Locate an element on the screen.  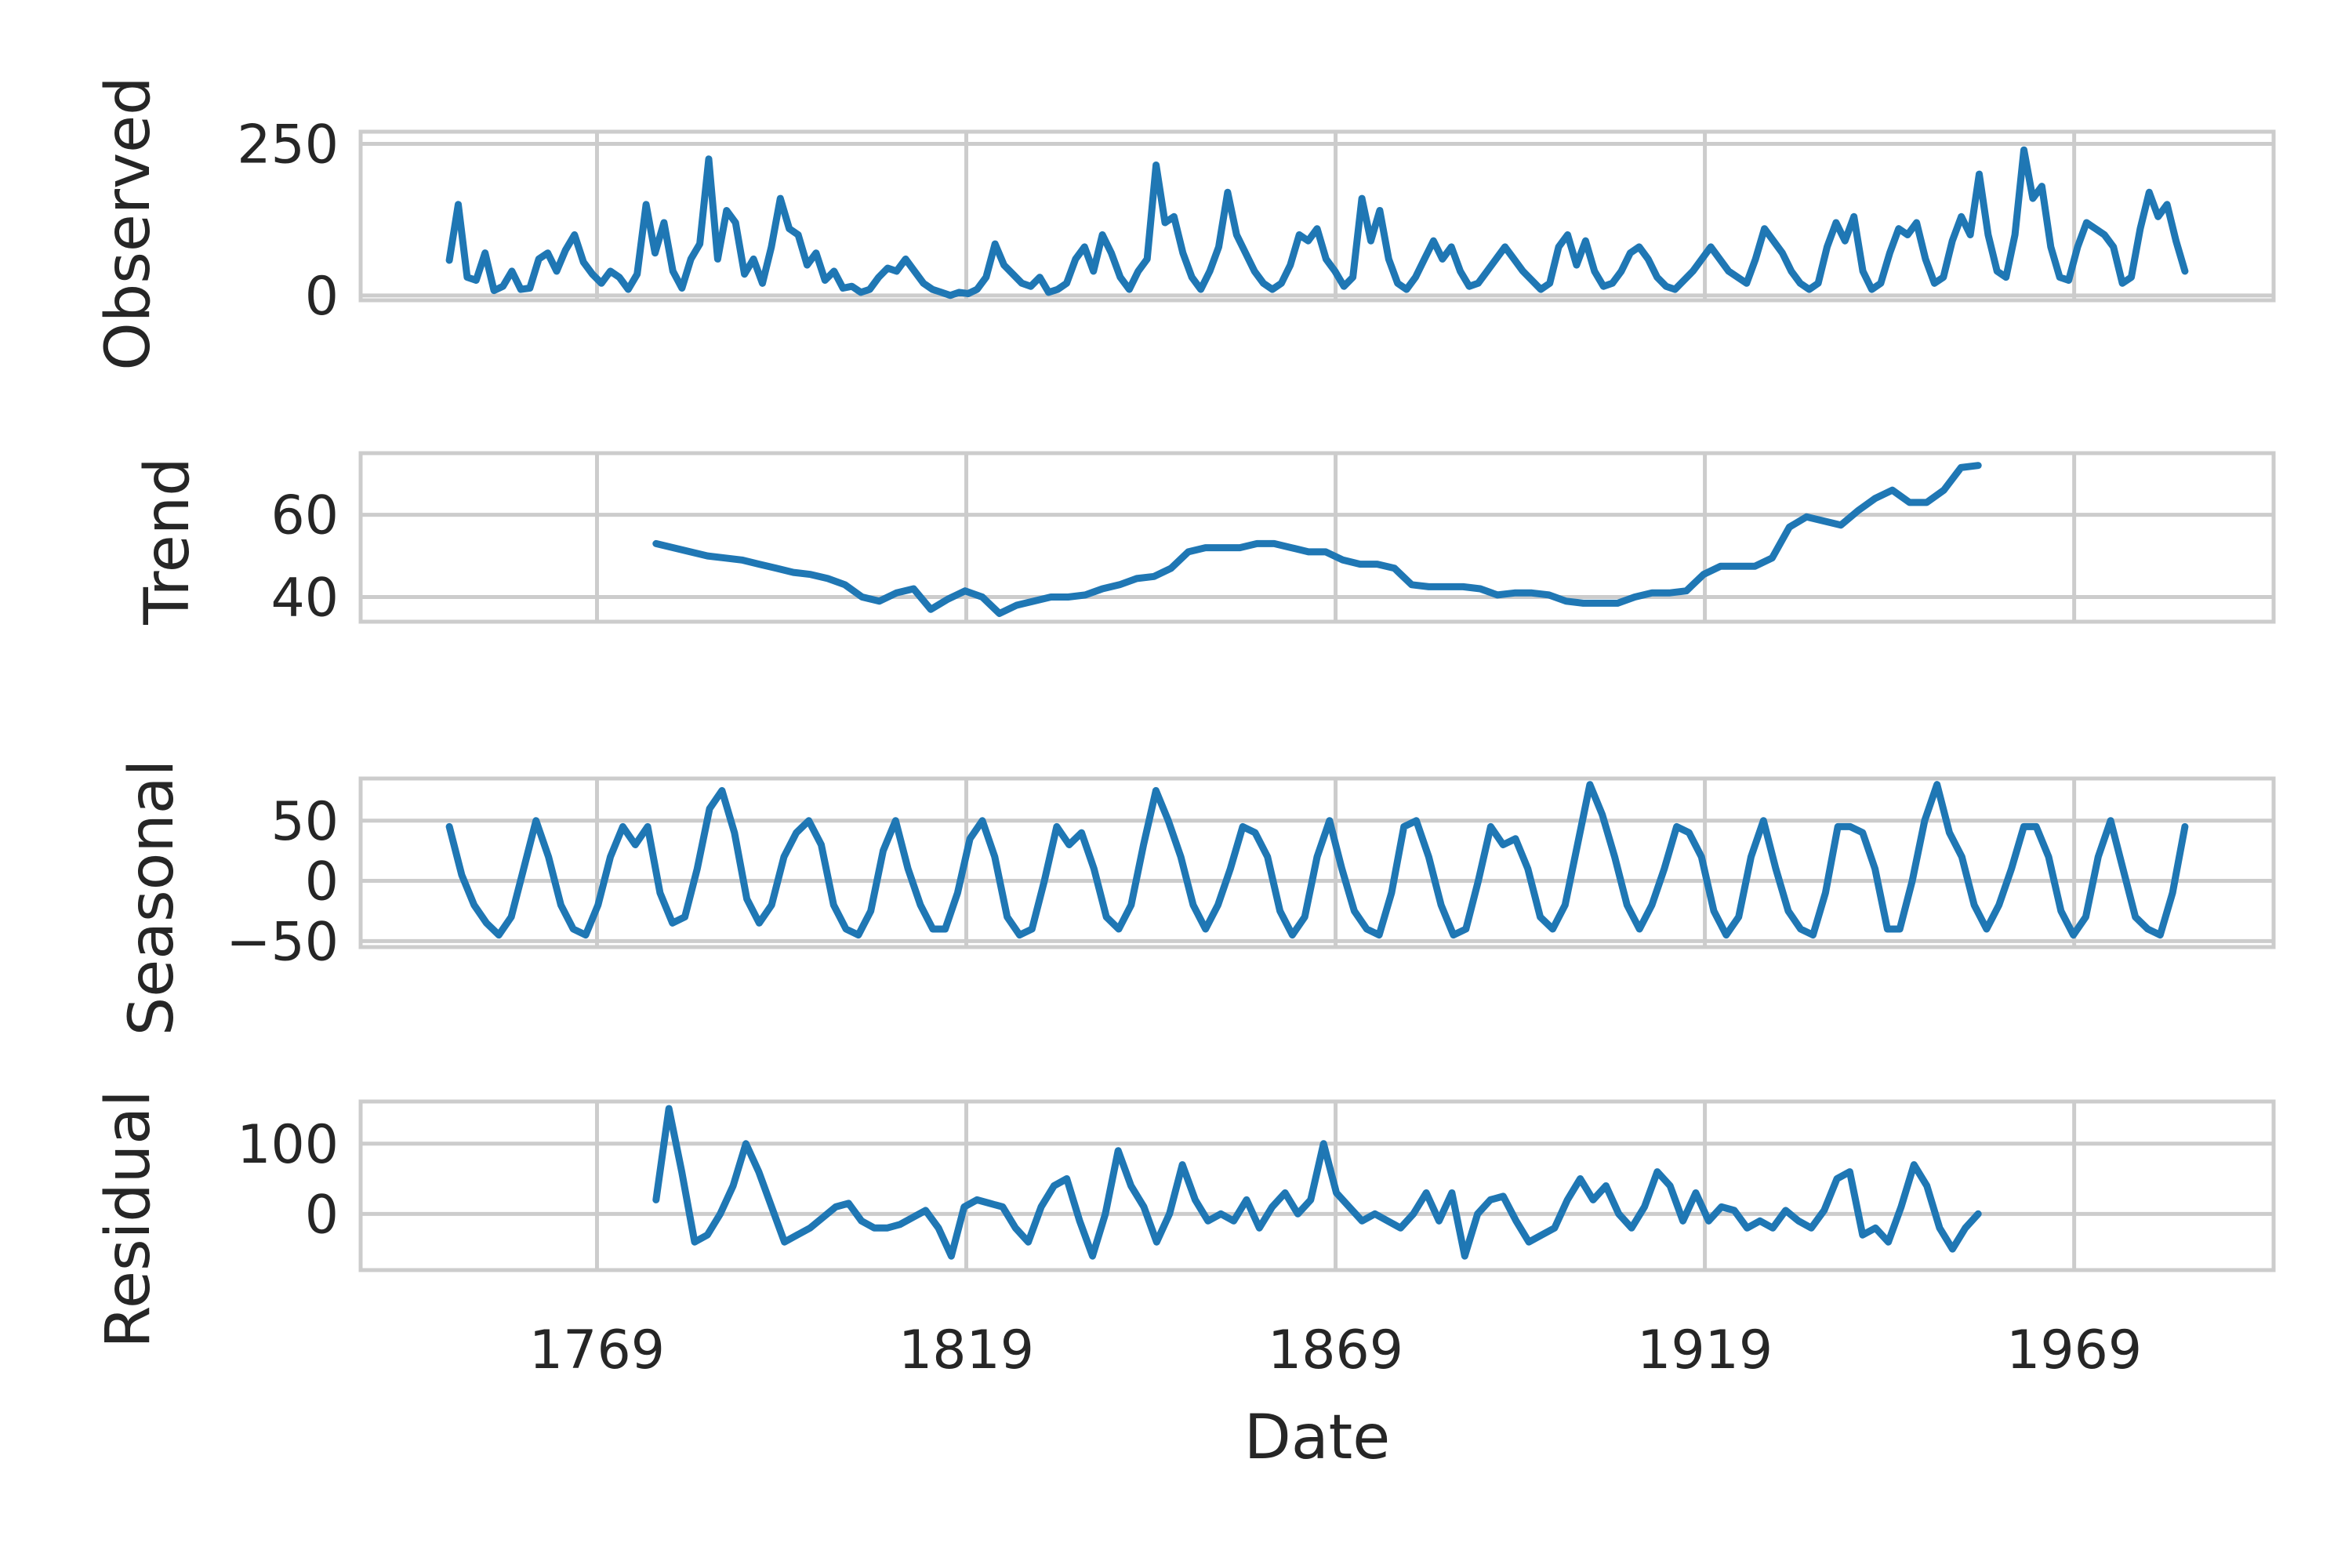
residual-series-line is located at coordinates (1317, 1182).